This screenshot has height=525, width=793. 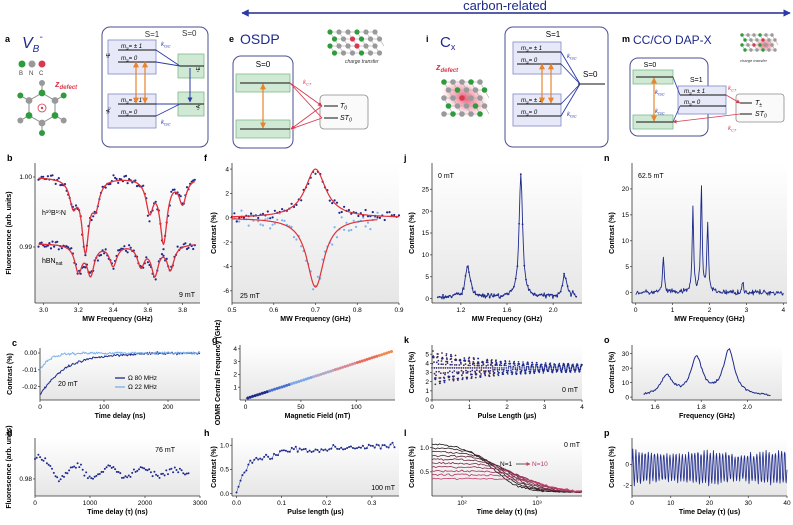 What do you see at coordinates (187, 295) in the screenshot?
I see `field-label-b: 9 mT` at bounding box center [187, 295].